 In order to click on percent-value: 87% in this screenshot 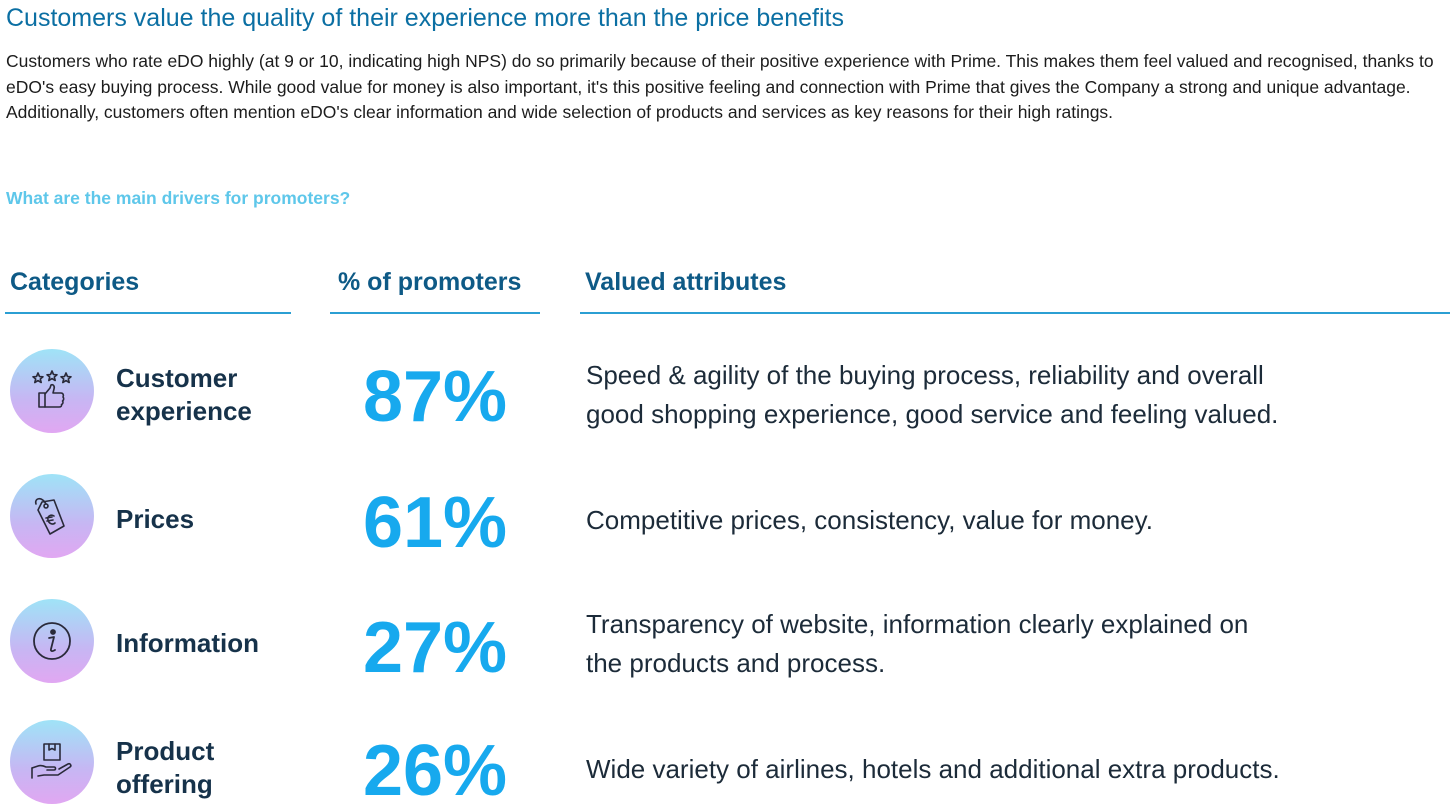, I will do `click(435, 397)`.